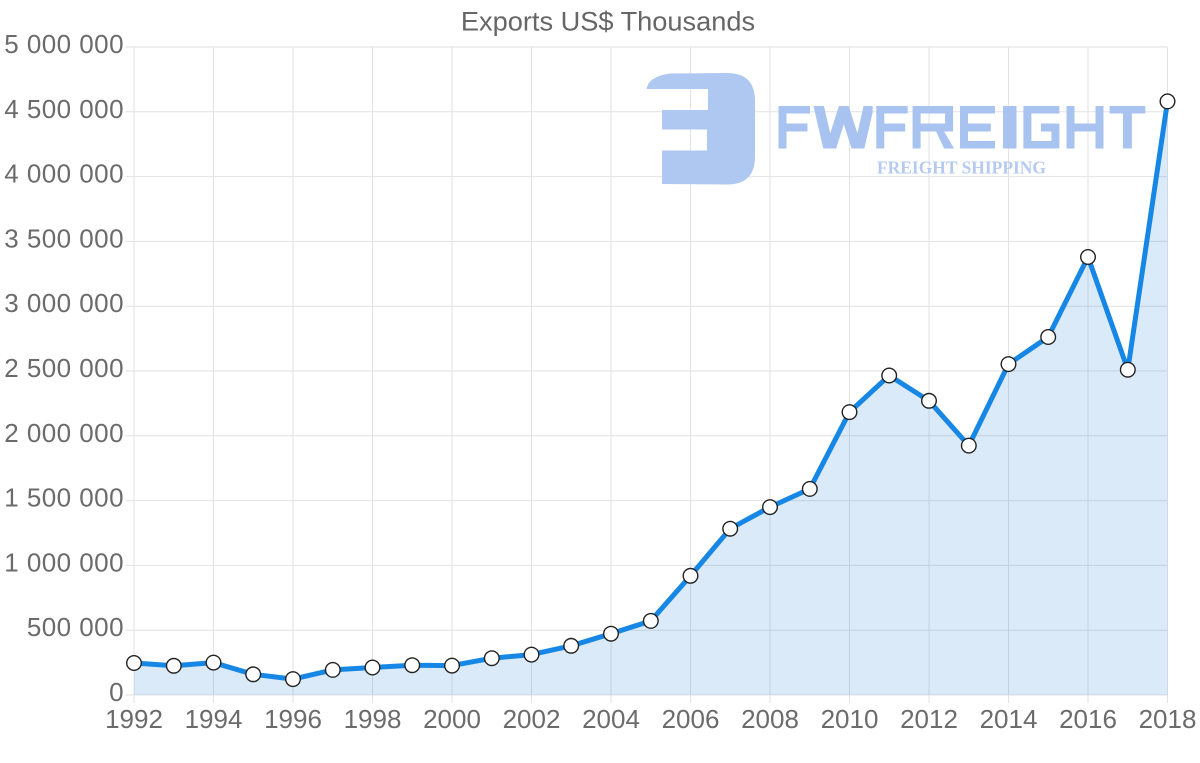 The image size is (1200, 763). What do you see at coordinates (850, 719) in the screenshot?
I see `svg-text: 2010` at bounding box center [850, 719].